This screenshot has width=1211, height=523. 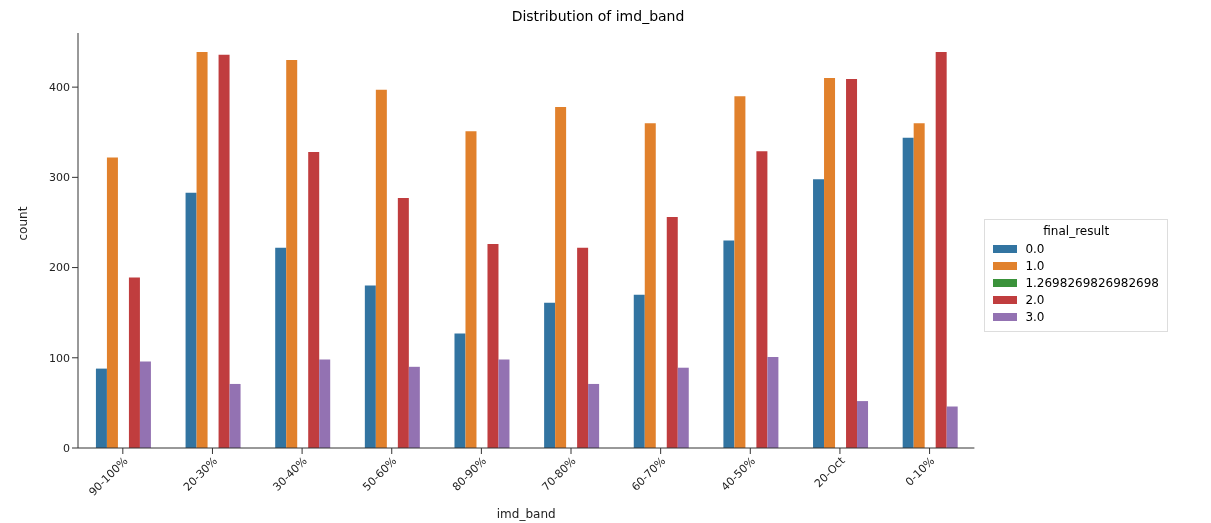 What do you see at coordinates (598, 17) in the screenshot?
I see `chart-title: Distribution of imd_band` at bounding box center [598, 17].